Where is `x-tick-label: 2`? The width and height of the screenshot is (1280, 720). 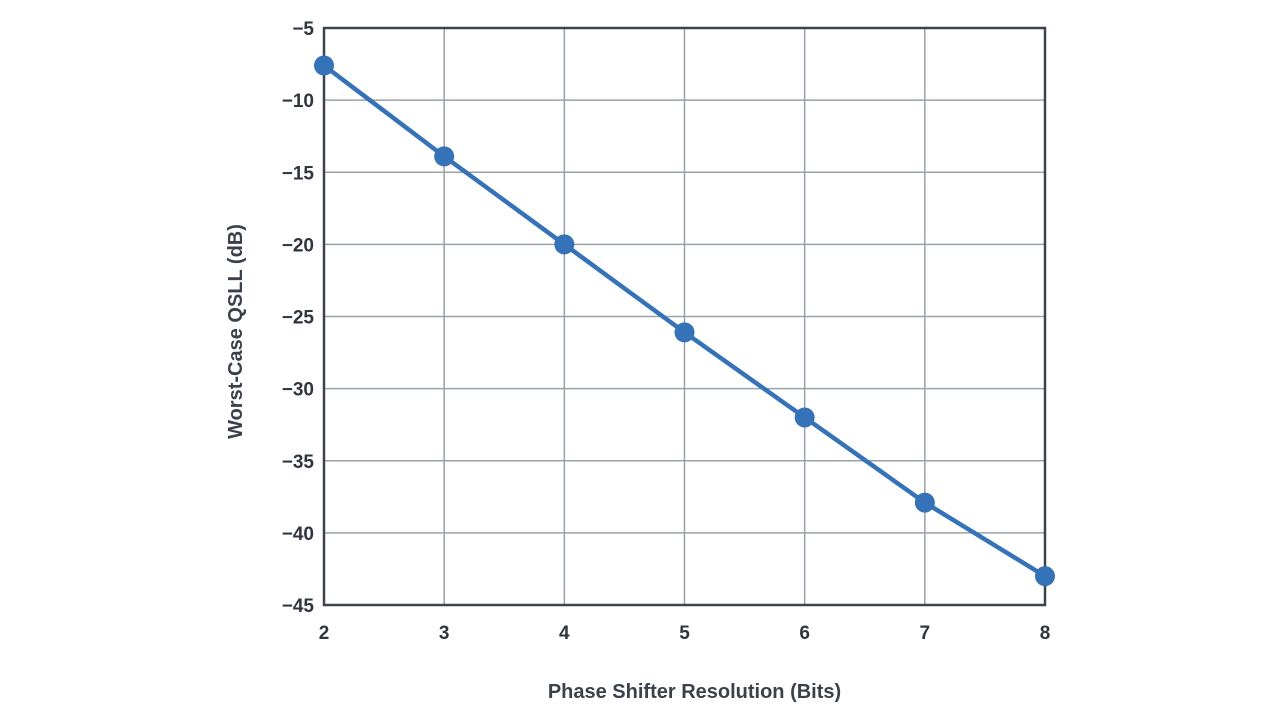
x-tick-label: 2 is located at coordinates (324, 633).